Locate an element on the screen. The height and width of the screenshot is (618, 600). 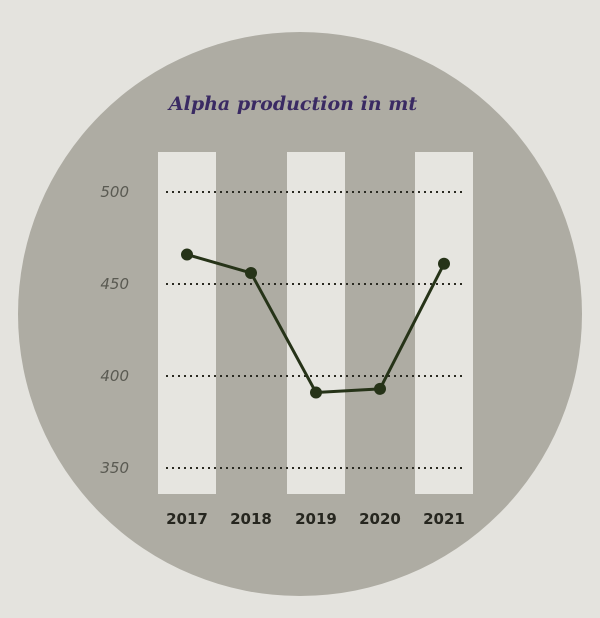
y-tick-label: 450 is located at coordinates (114, 284).